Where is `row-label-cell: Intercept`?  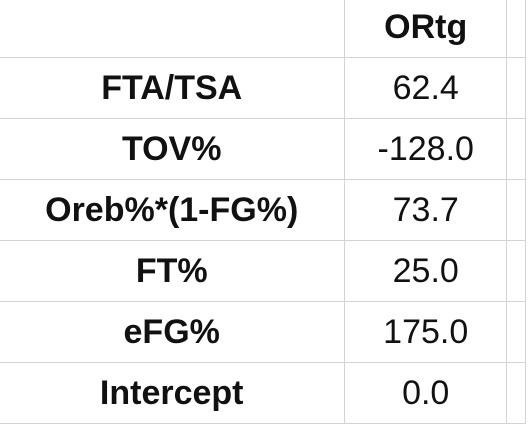
row-label-cell: Intercept is located at coordinates (173, 393).